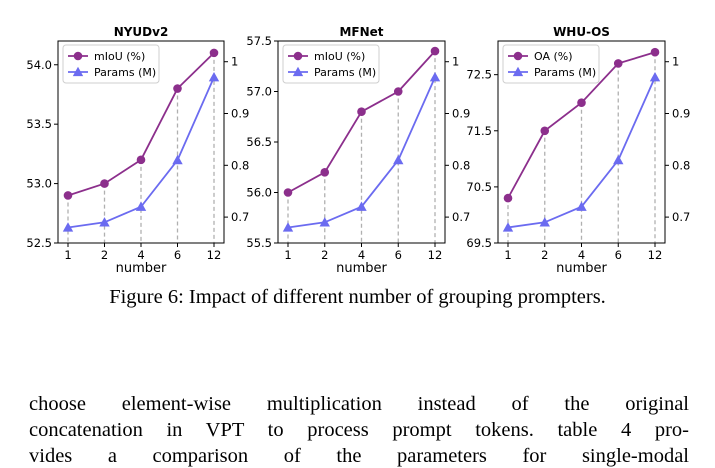 This screenshot has width=715, height=468. I want to click on y-left-tick-label: 71.5, so click(479, 131).